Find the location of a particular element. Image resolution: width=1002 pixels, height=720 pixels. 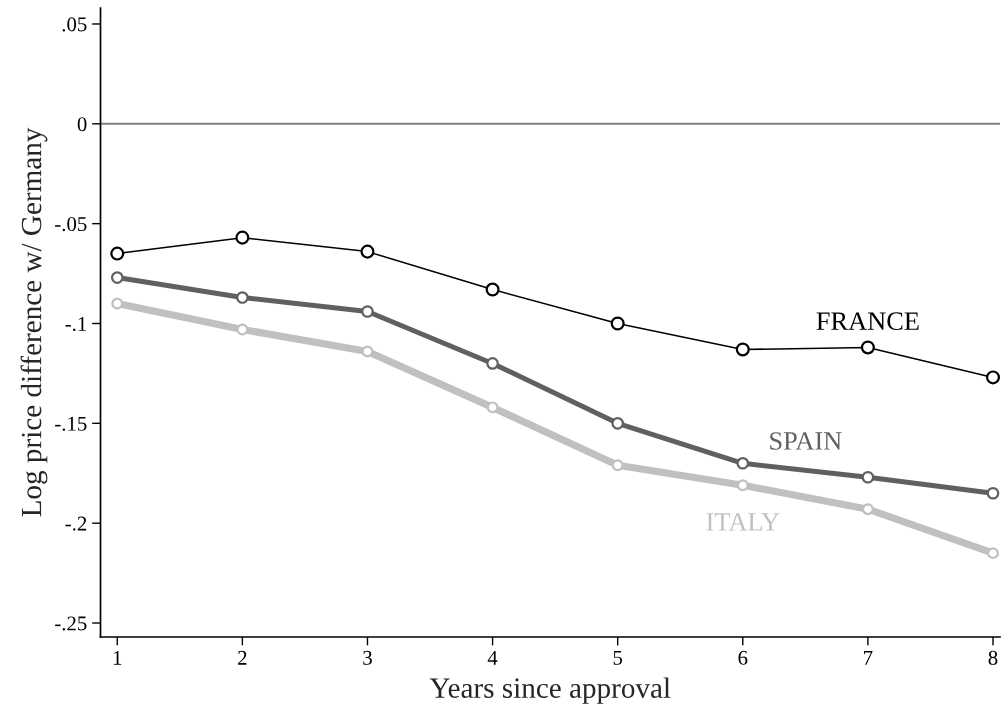

x-tick-label: 2 is located at coordinates (242, 657).